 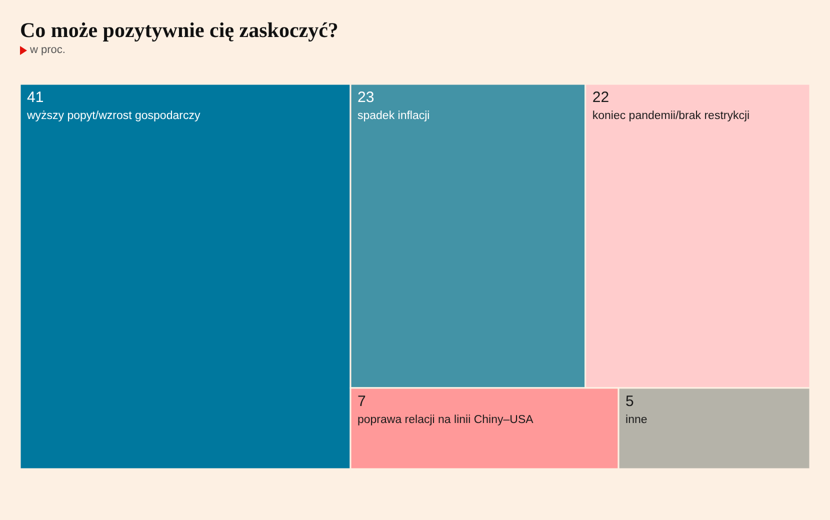 What do you see at coordinates (35, 97) in the screenshot?
I see `data-label: 41` at bounding box center [35, 97].